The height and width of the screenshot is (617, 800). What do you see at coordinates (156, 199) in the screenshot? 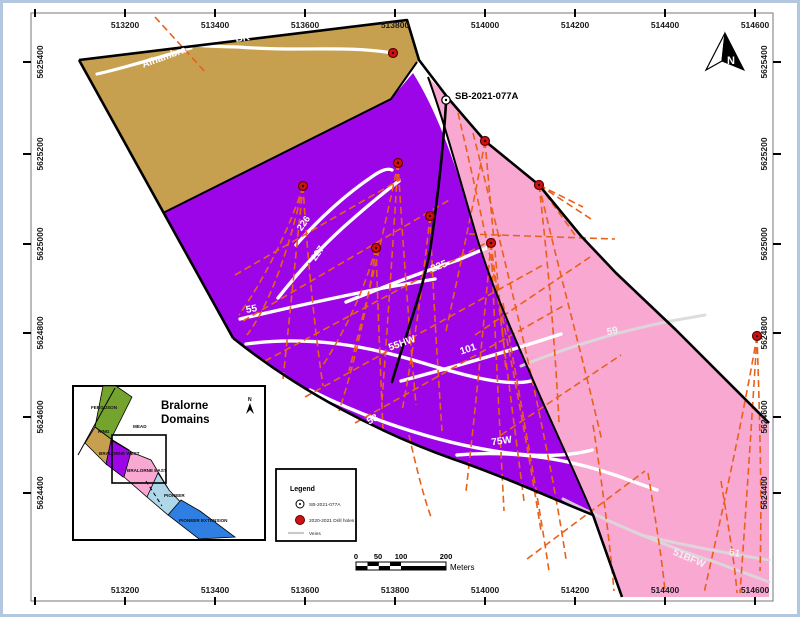
I see `property-boundary-west` at bounding box center [156, 199].